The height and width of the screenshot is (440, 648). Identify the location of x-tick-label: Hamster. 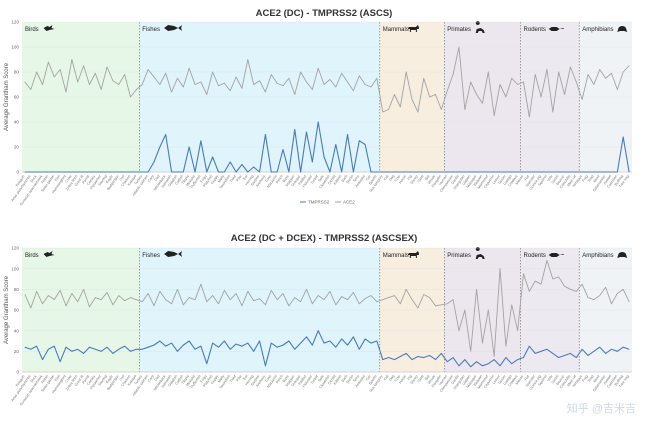
(531, 181).